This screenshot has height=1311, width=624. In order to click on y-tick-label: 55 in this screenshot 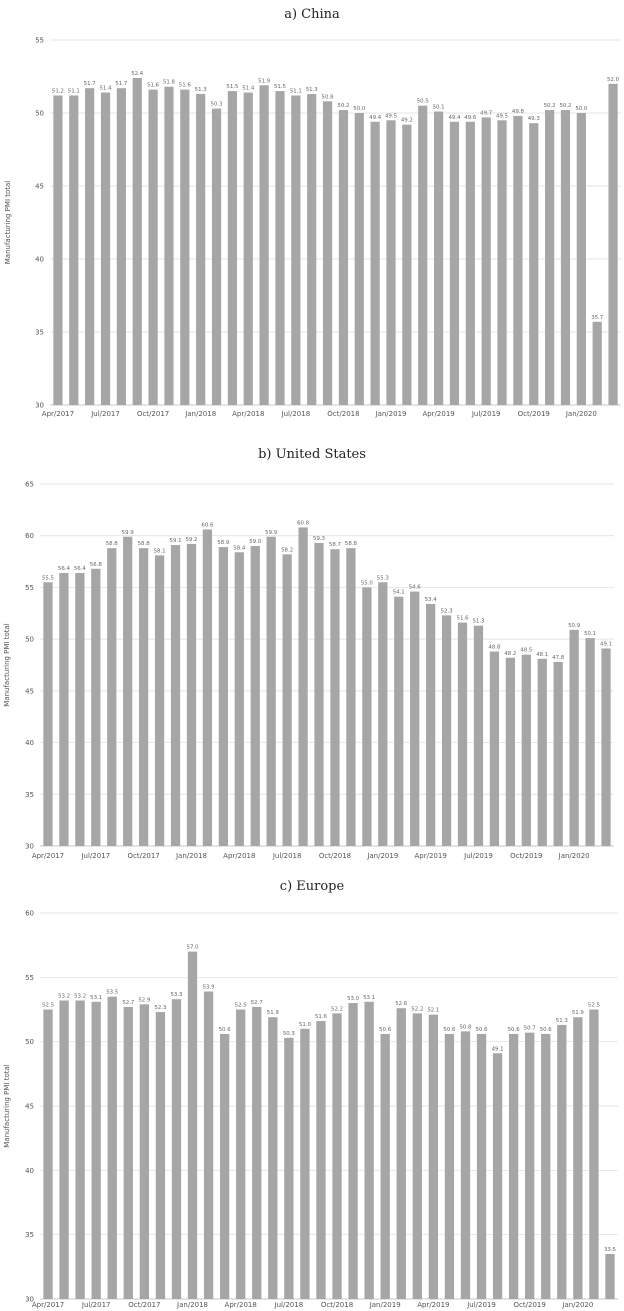, I will do `click(29, 978)`.